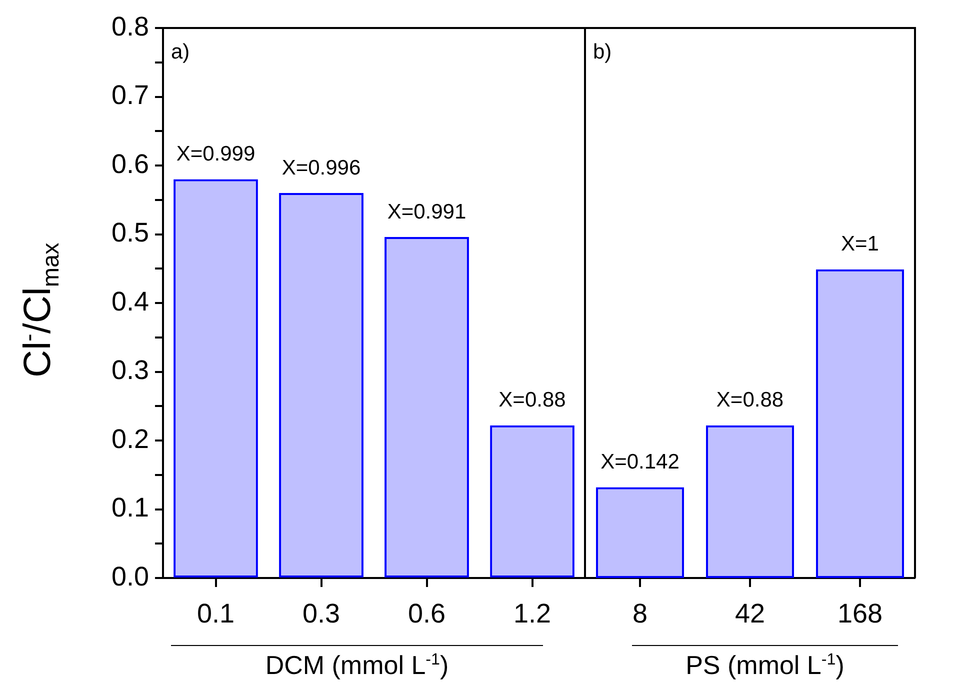 This screenshot has width=957, height=698. What do you see at coordinates (215, 613) in the screenshot?
I see `x-tick-label: 0.1` at bounding box center [215, 613].